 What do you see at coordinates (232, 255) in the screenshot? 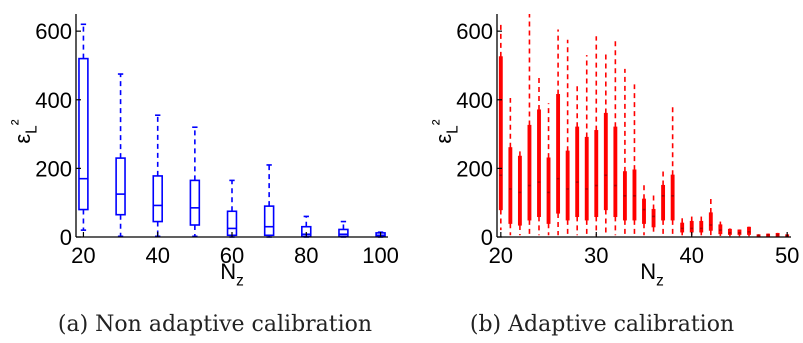
I see `x-tick-label: 60` at bounding box center [232, 255].